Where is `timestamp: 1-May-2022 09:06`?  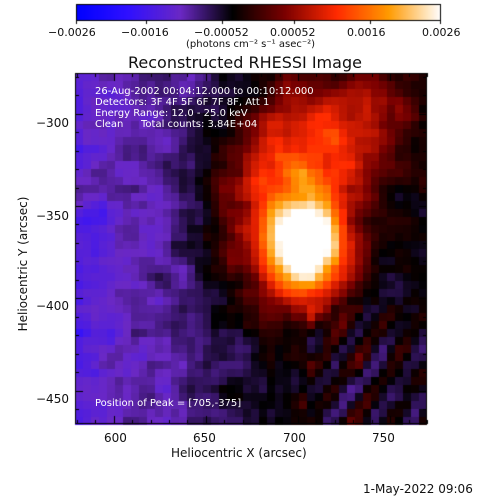 timestamp: 1-May-2022 09:06 is located at coordinates (418, 489).